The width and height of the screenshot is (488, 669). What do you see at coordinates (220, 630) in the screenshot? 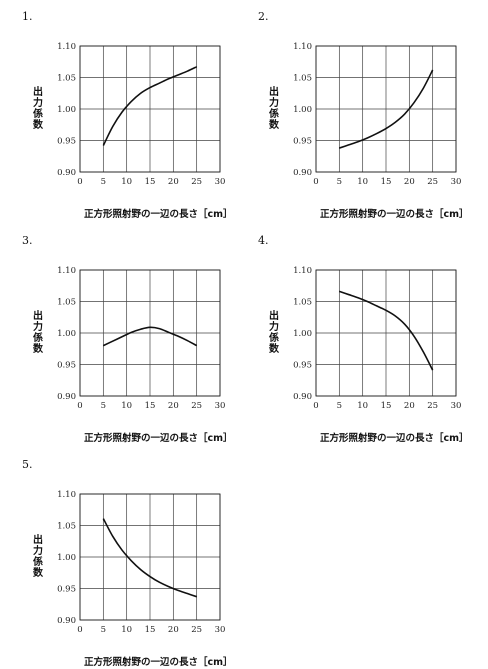
I see `chart-5-xtick-6: 30` at bounding box center [220, 630].